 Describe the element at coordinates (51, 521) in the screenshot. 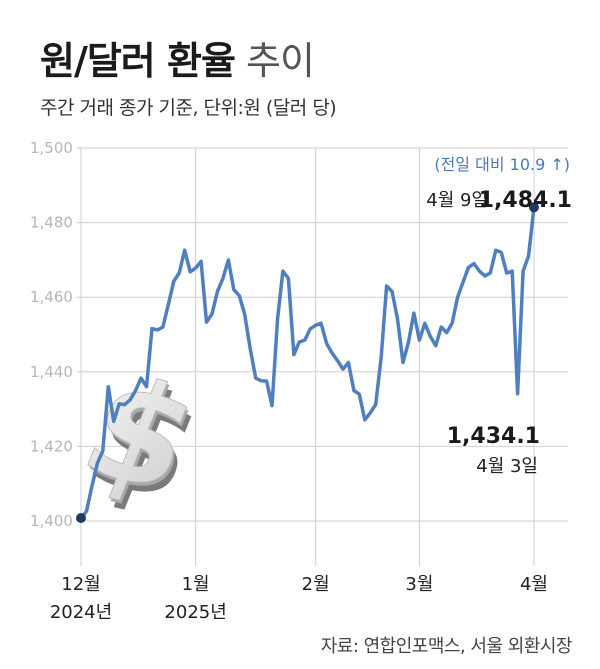

I see `y-tick-label: 1,400` at that location.